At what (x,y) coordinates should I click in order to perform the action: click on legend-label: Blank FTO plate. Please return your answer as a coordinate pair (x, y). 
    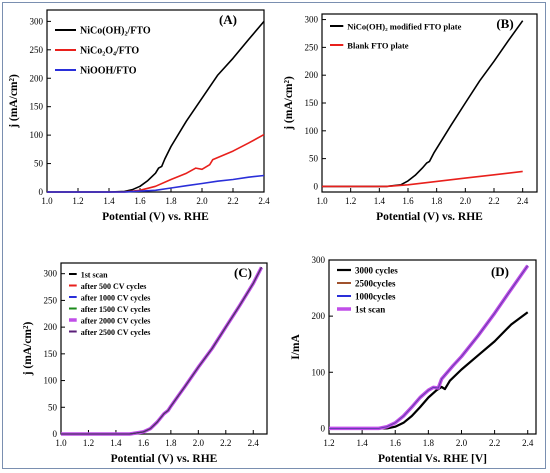
    Looking at the image, I should click on (377, 46).